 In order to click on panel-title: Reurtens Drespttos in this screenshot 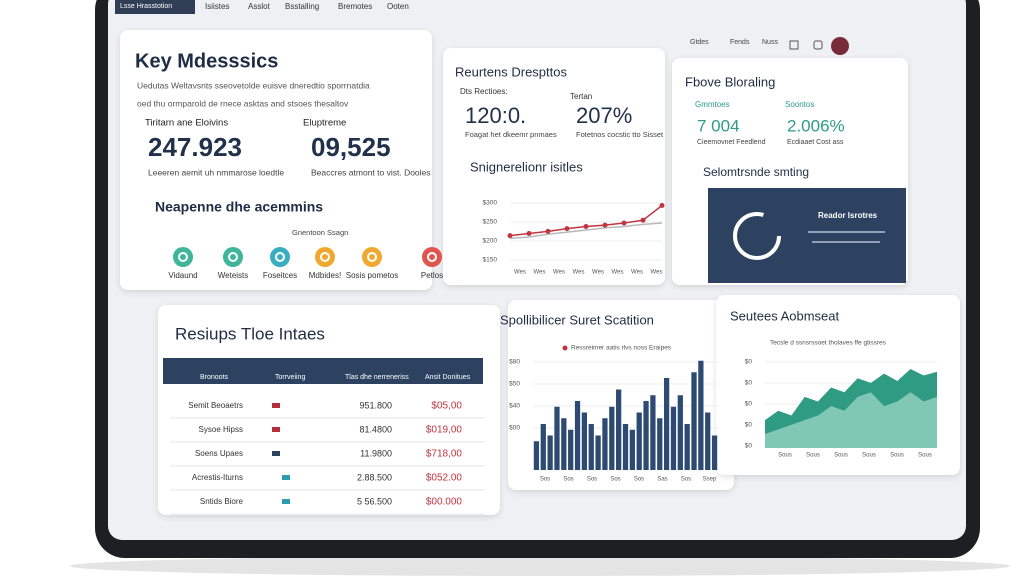, I will do `click(511, 71)`.